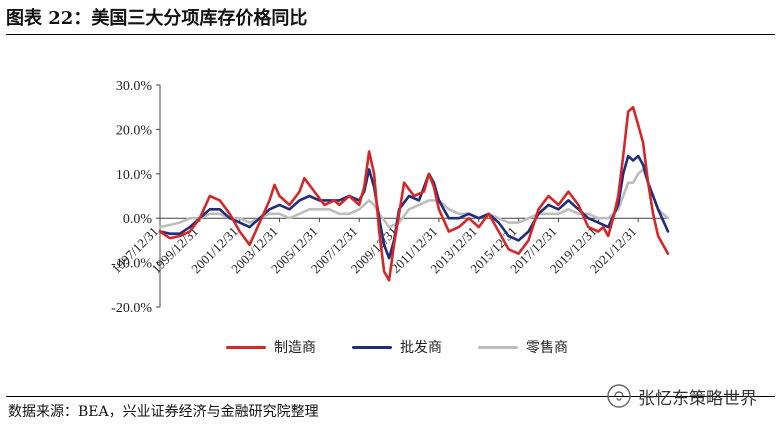  I want to click on wechat-icon, so click(619, 396).